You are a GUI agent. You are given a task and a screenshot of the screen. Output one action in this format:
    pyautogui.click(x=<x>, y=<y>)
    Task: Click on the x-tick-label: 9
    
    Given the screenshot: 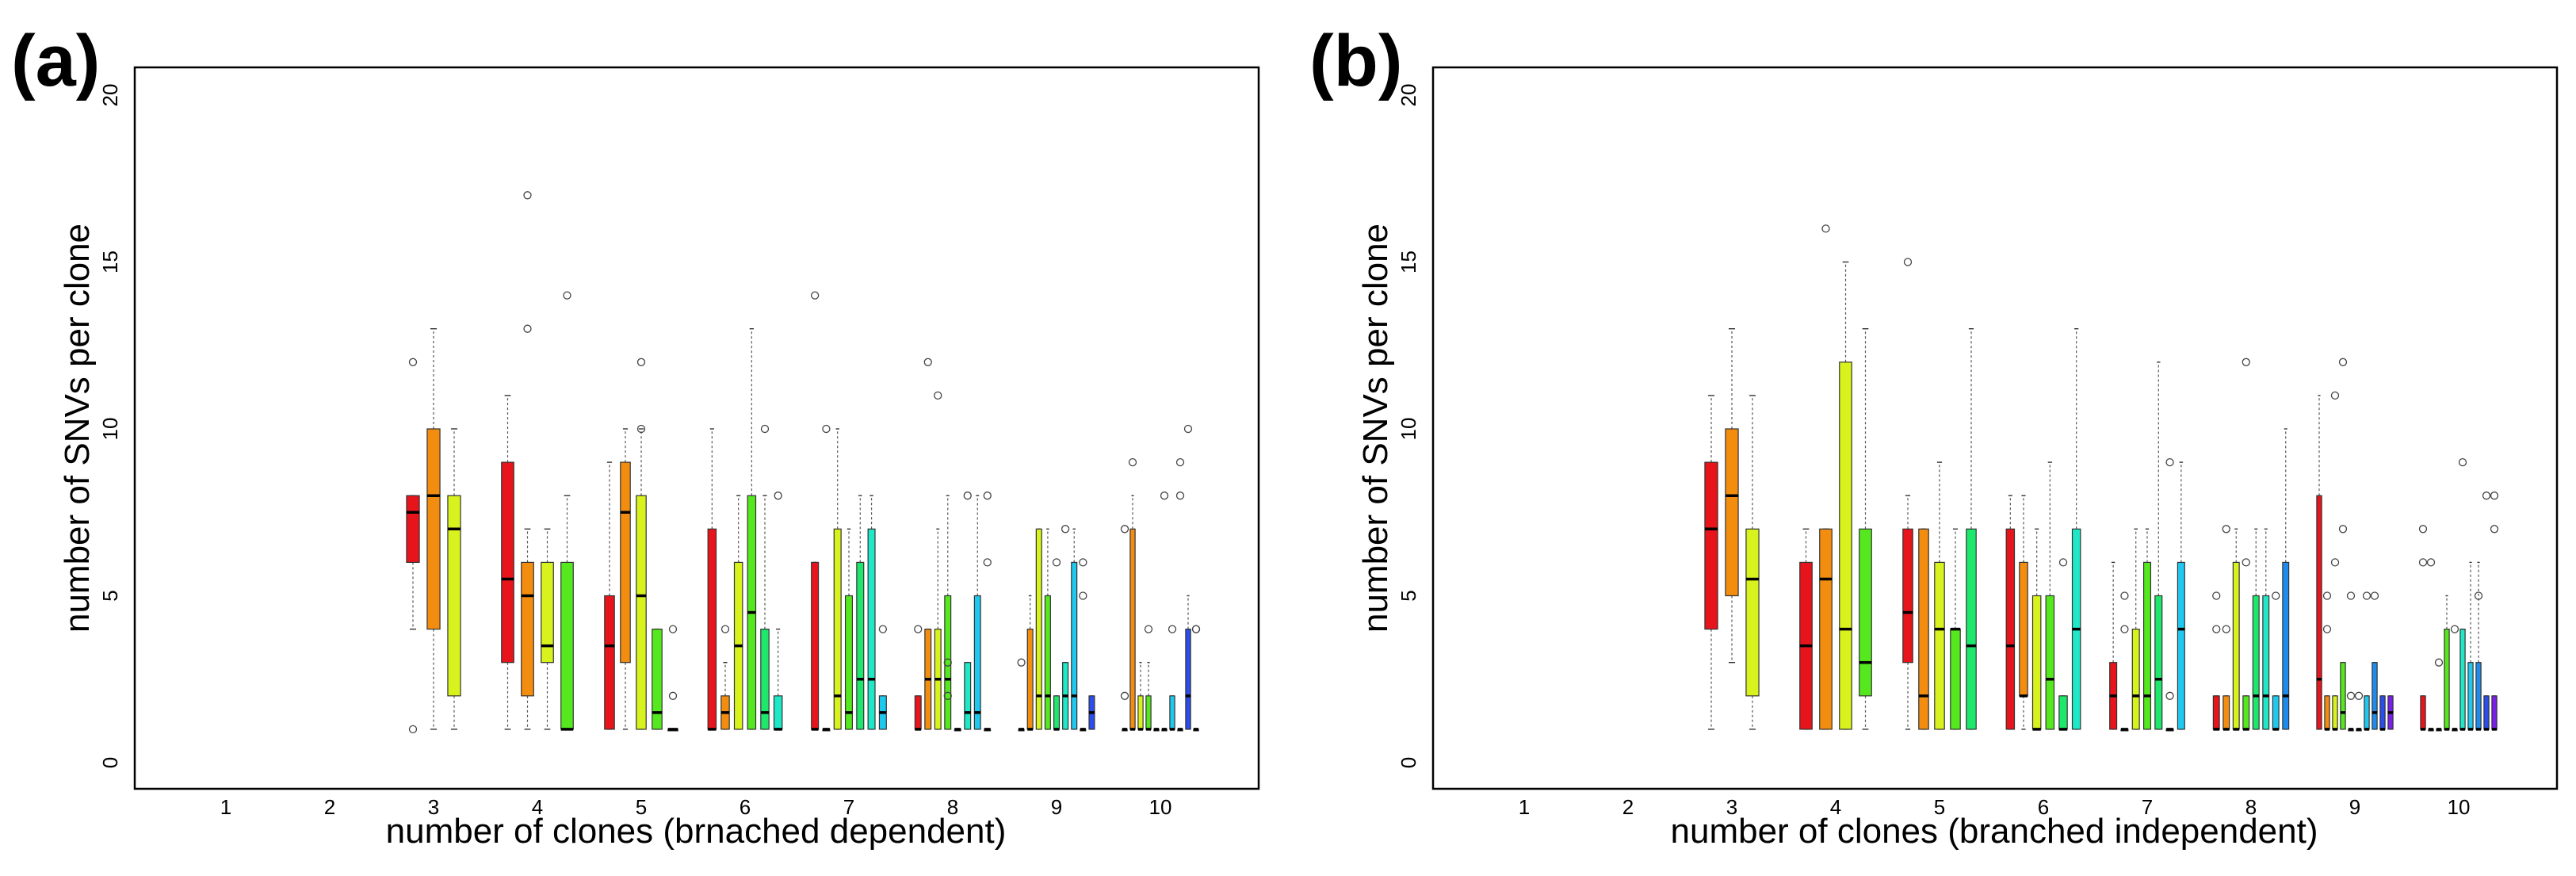 What is the action you would take?
    pyautogui.click(x=2354, y=807)
    